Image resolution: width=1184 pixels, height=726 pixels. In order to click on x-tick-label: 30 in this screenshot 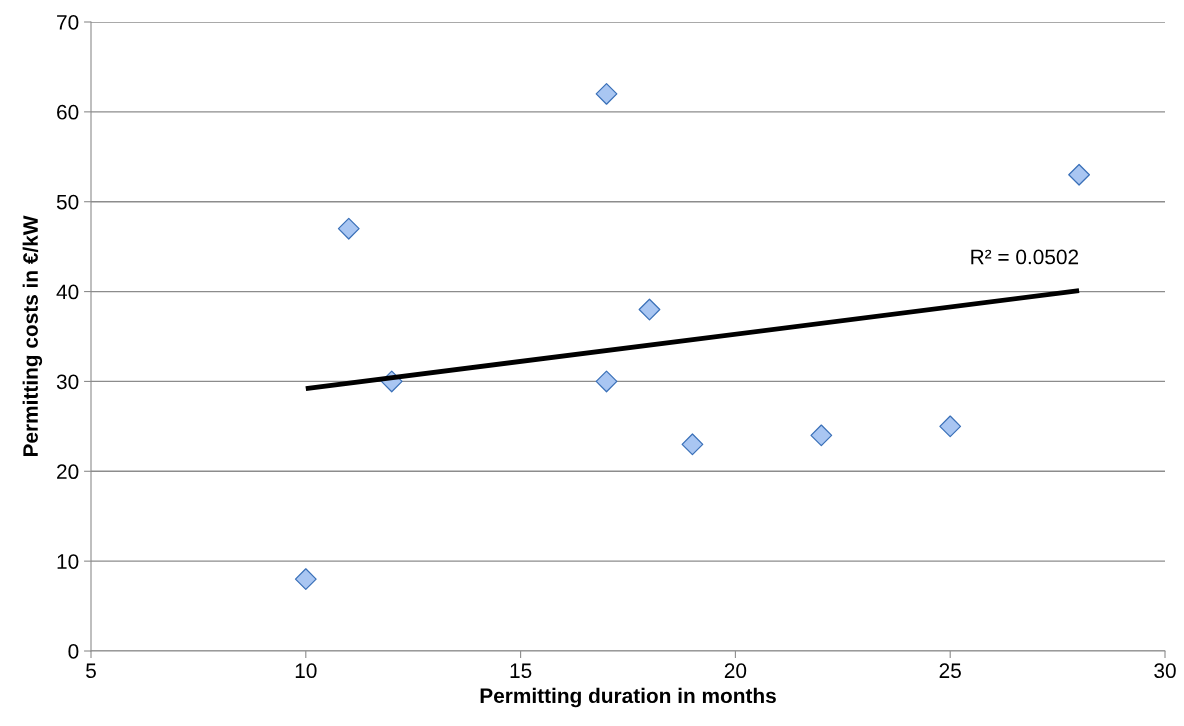, I will do `click(1165, 671)`.